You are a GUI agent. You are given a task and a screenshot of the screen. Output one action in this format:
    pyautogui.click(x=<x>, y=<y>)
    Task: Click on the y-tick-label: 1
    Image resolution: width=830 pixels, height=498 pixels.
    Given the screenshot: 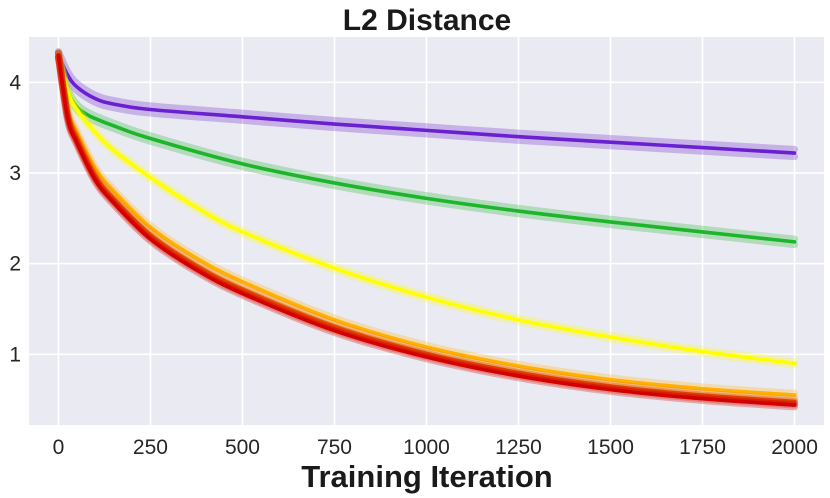 What is the action you would take?
    pyautogui.click(x=15, y=354)
    